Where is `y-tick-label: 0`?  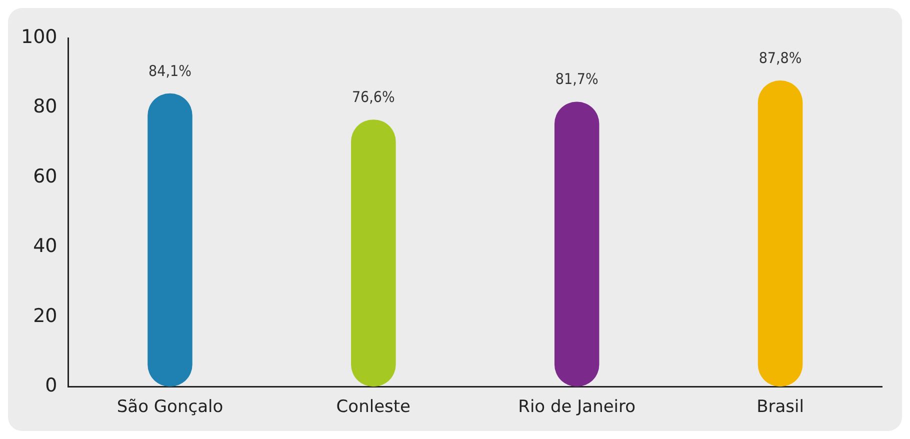
y-tick-label: 0 is located at coordinates (51, 385).